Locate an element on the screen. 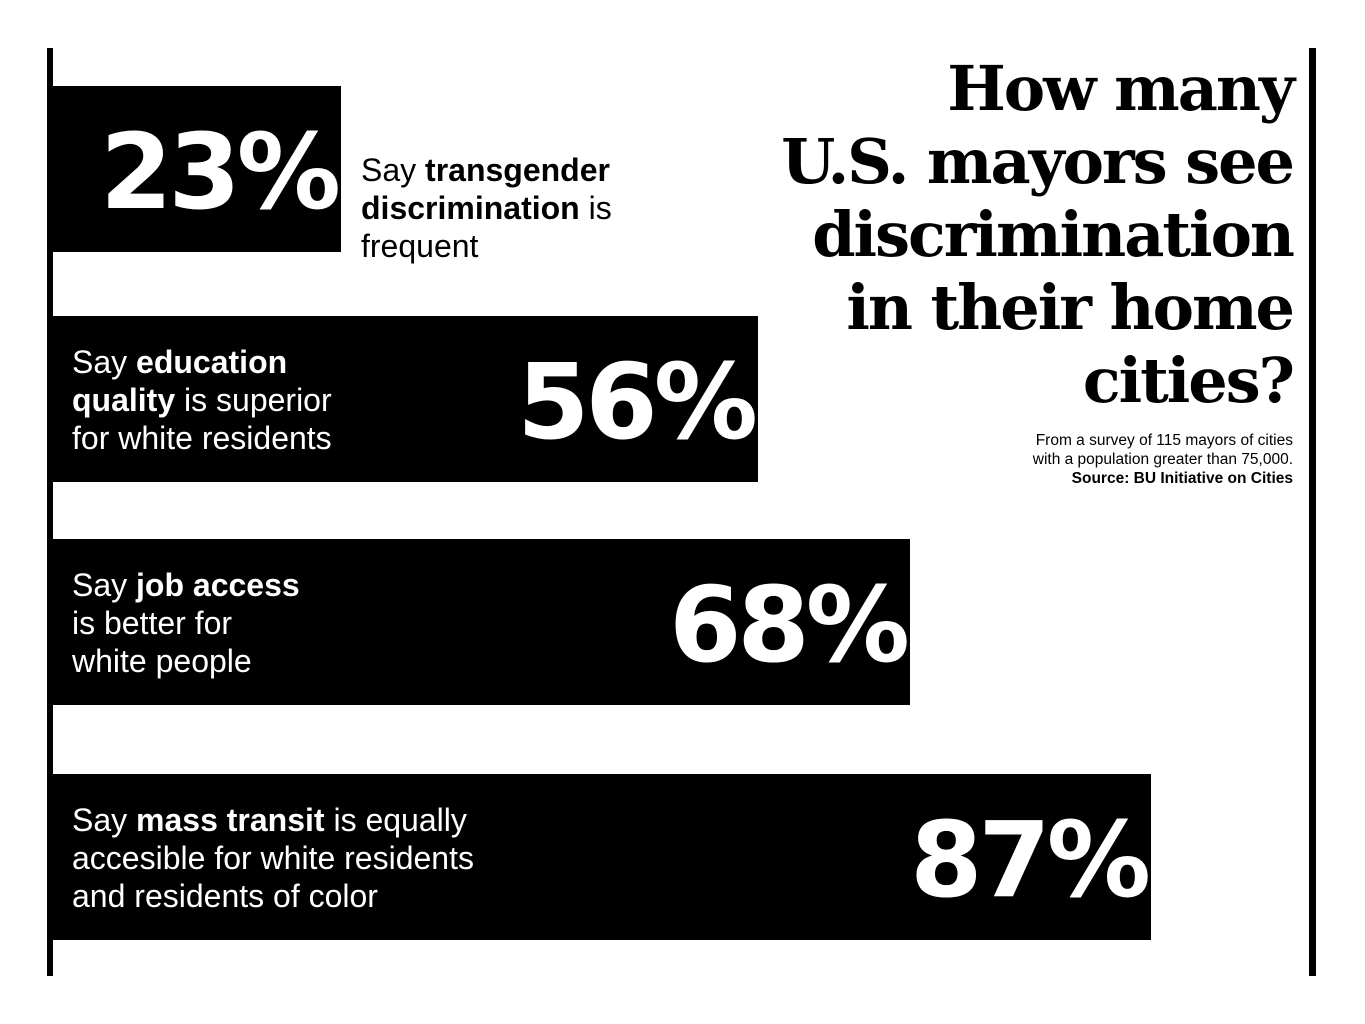 This screenshot has width=1365, height=1024. bar-description-line: discrimination is is located at coordinates (486, 208).